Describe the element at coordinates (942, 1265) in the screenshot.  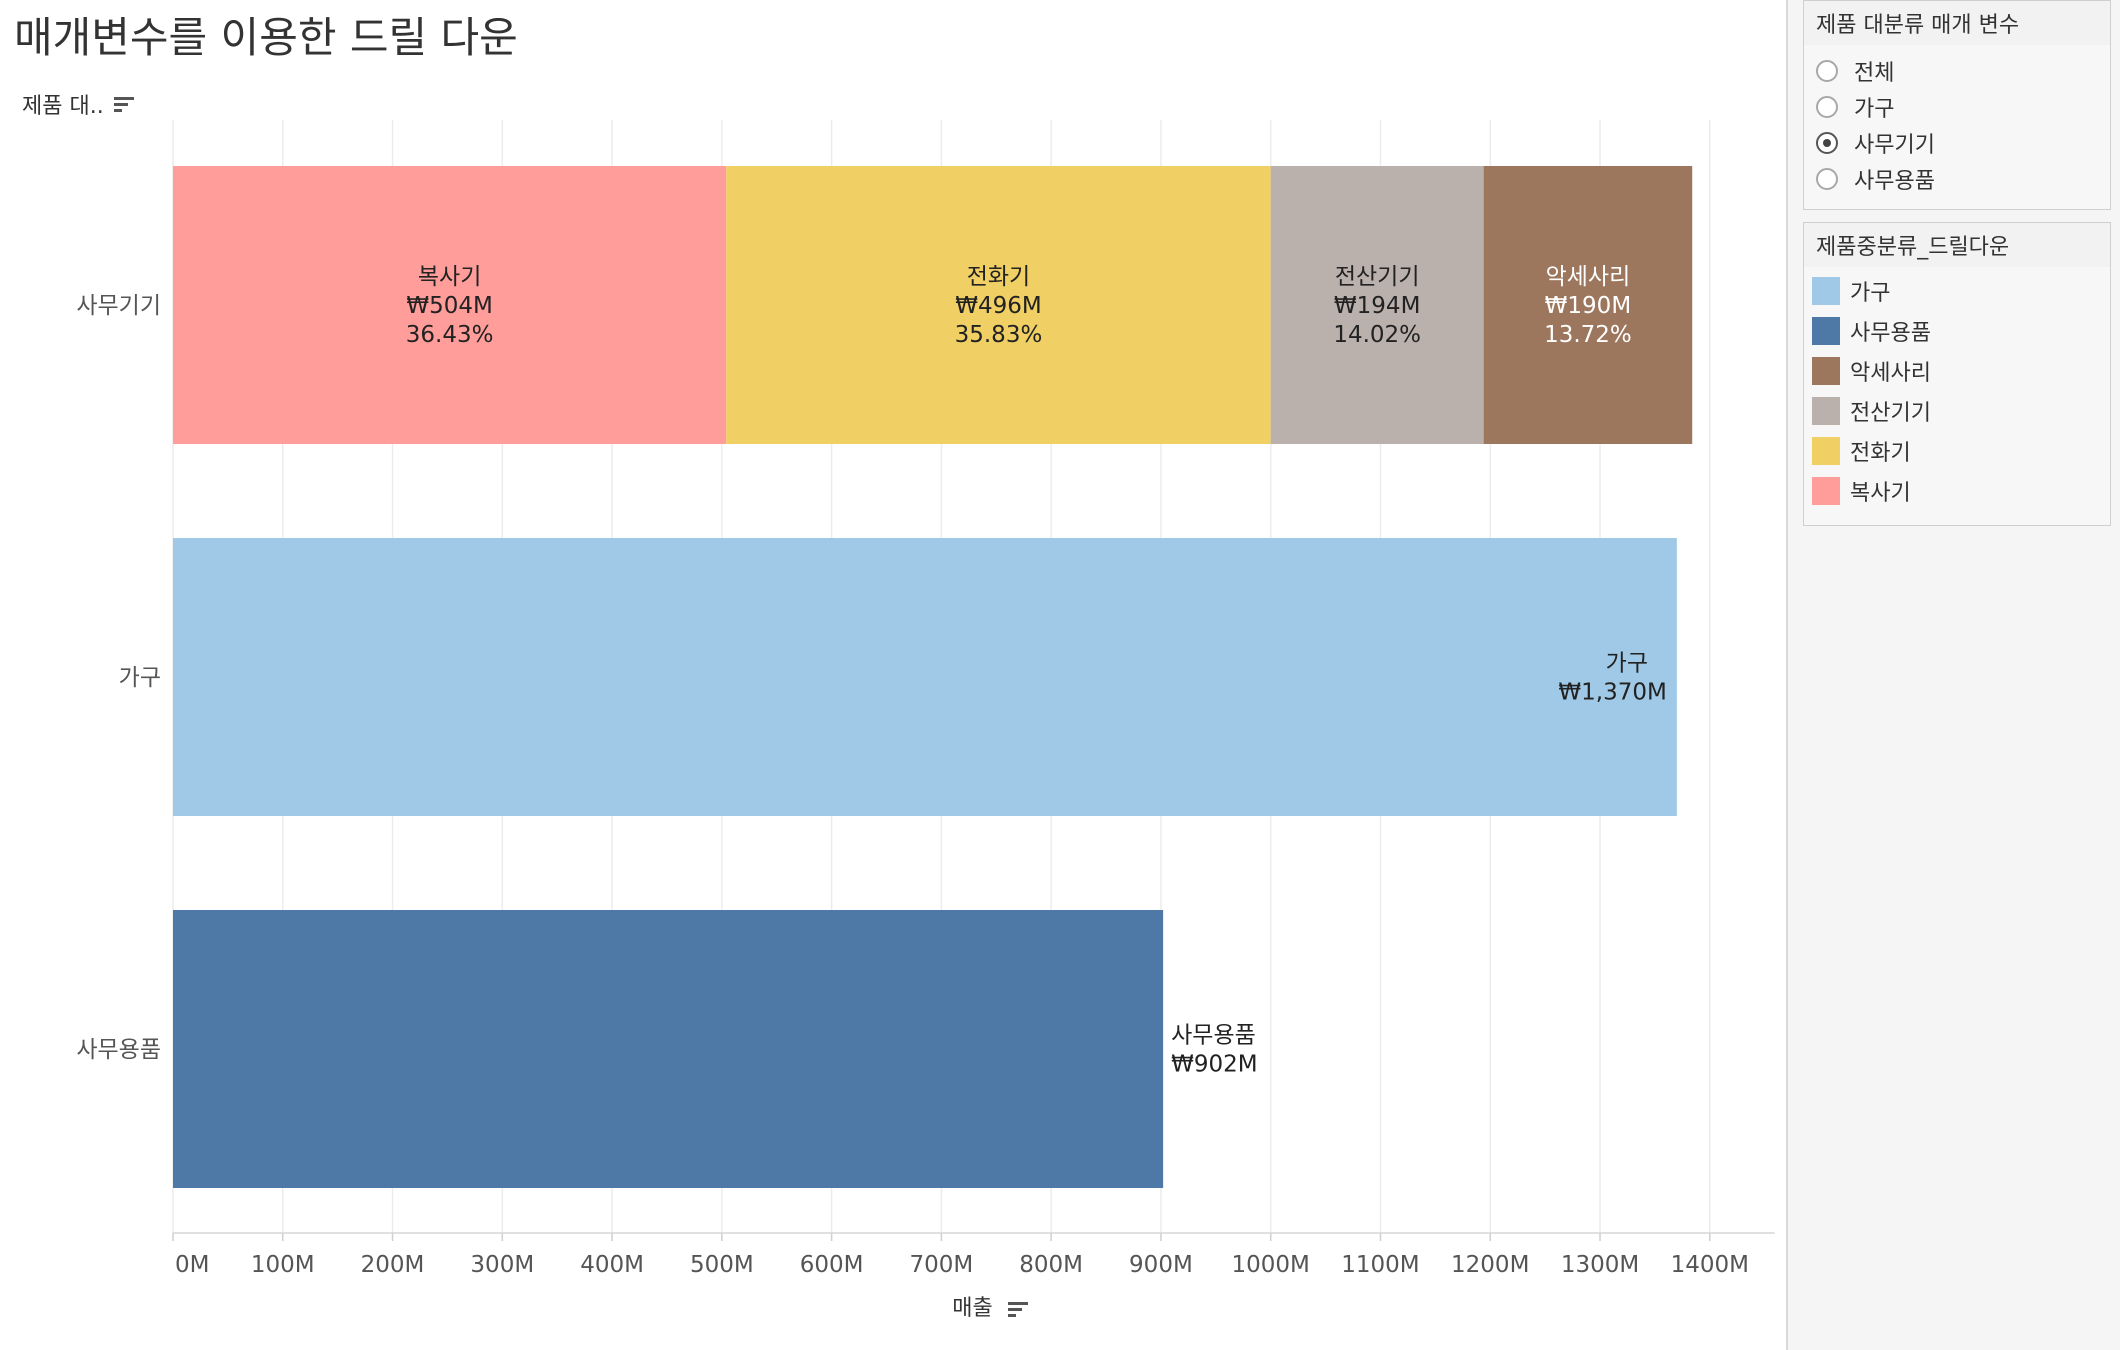
I see `x-tick-label: 700M` at that location.